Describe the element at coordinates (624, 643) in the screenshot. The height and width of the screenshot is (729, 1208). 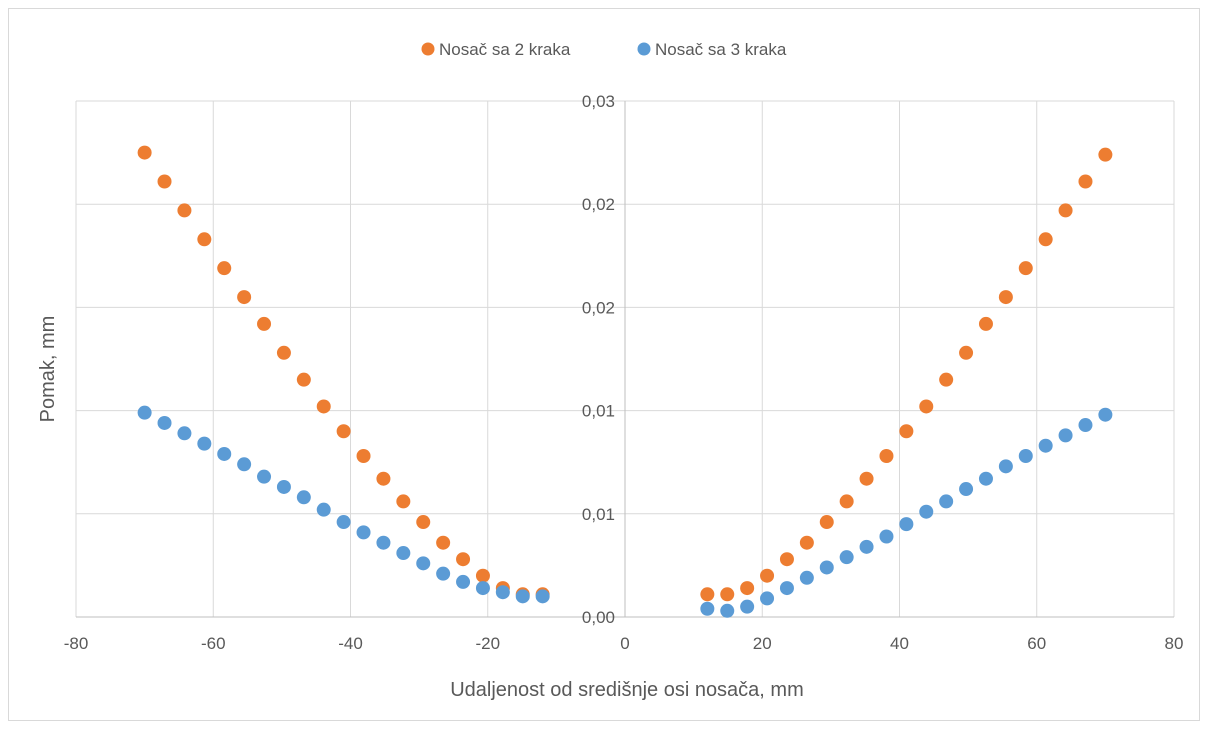
I see `x-tick-label: 0` at that location.